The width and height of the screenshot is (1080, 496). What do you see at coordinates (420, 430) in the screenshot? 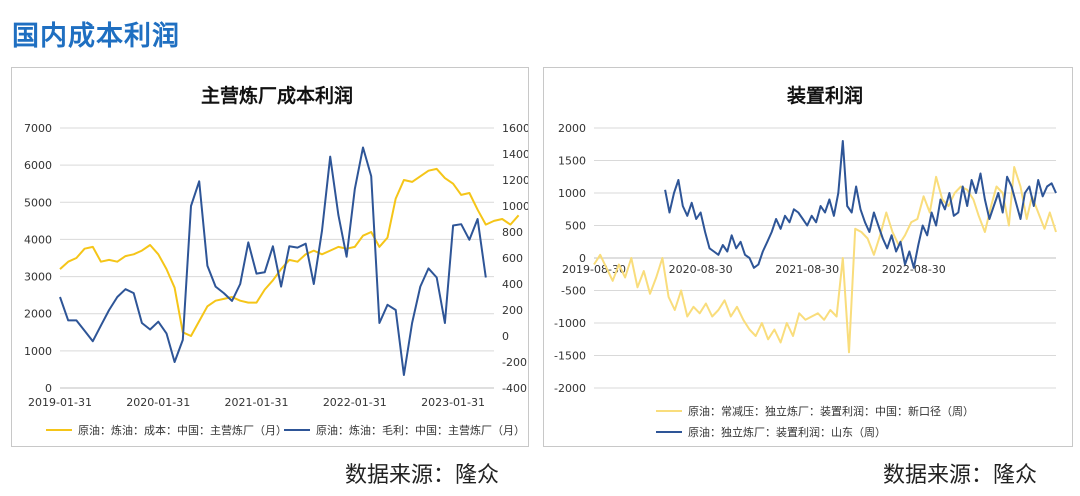
I see `legend-label-2: 原油：炼油：毛利：中国：主营炼厂（月）` at bounding box center [420, 430].